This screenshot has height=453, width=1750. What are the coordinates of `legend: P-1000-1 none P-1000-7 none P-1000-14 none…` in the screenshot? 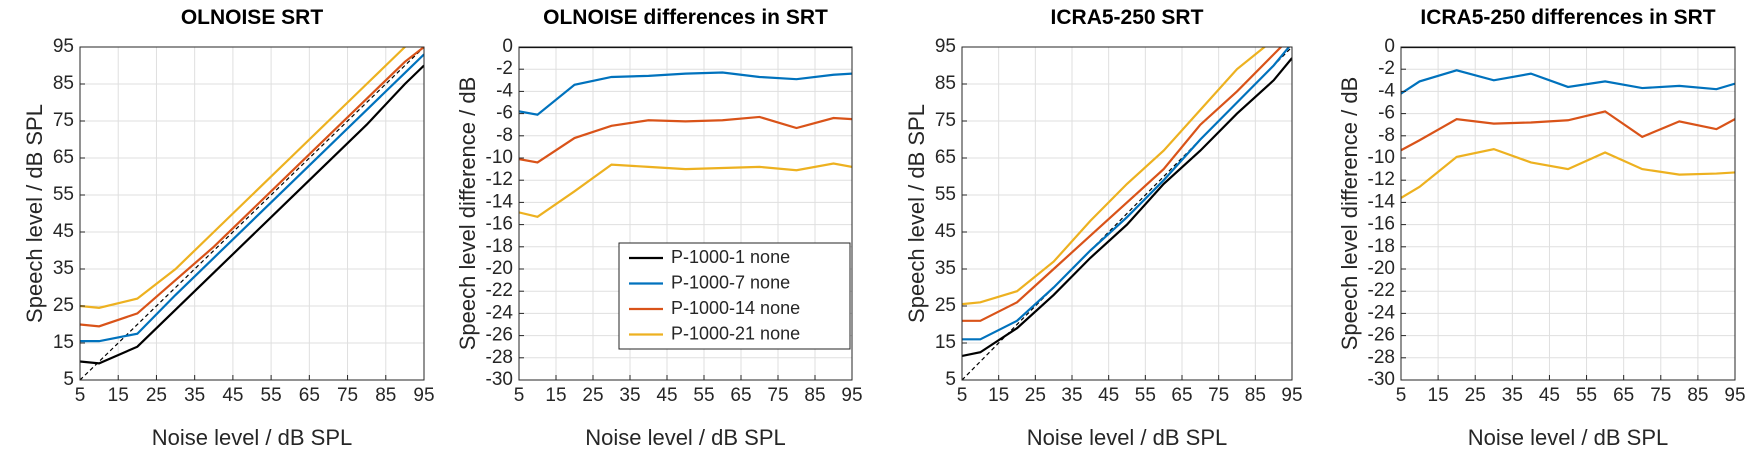 It's located at (734, 296).